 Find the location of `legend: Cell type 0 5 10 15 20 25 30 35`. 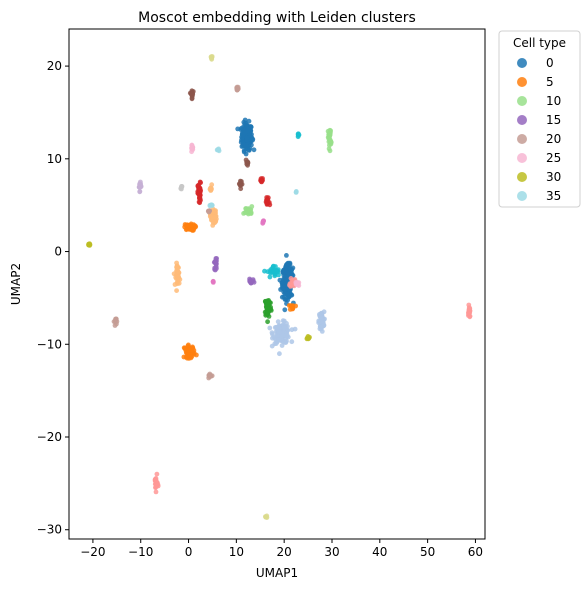

legend: Cell type 0 5 10 15 20 25 30 35 is located at coordinates (539, 119).